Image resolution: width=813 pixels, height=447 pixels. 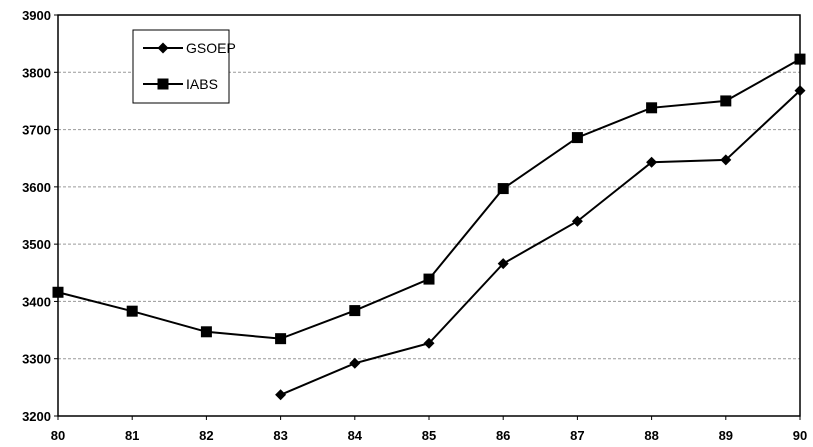 What do you see at coordinates (503, 435) in the screenshot?
I see `x-tick-label: 86` at bounding box center [503, 435].